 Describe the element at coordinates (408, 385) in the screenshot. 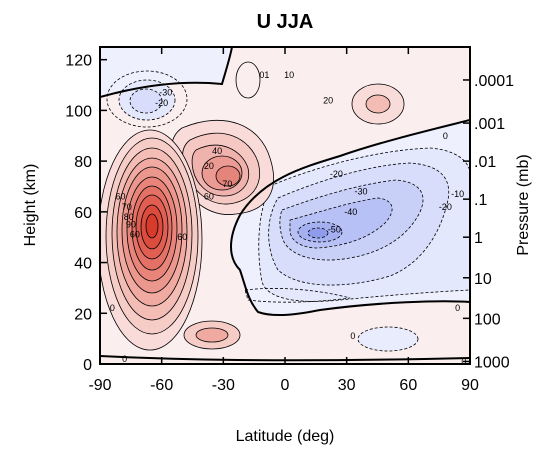

I see `x-tick-label: 60` at that location.